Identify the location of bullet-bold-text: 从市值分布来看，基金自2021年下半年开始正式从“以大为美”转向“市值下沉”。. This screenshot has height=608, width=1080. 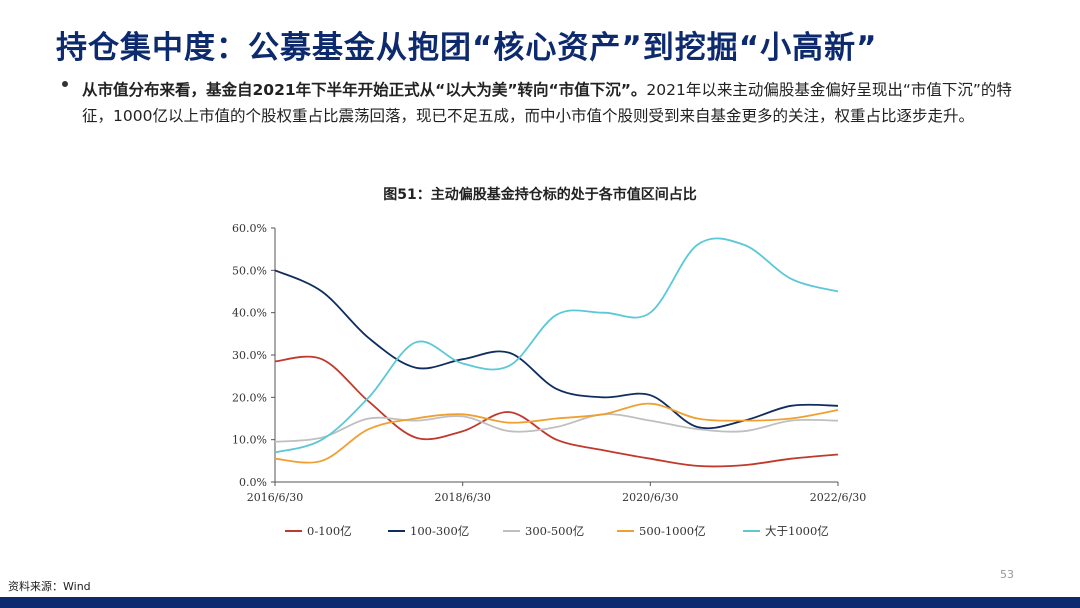
(364, 90).